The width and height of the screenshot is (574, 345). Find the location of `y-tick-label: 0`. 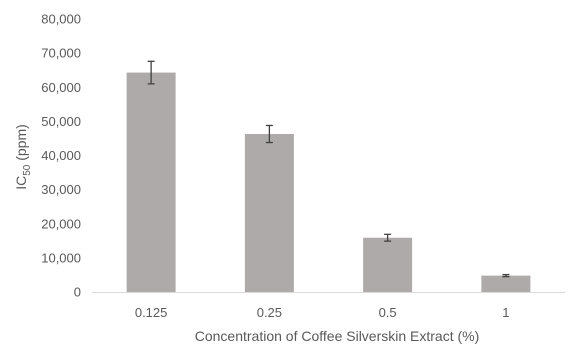

y-tick-label: 0 is located at coordinates (77, 292).